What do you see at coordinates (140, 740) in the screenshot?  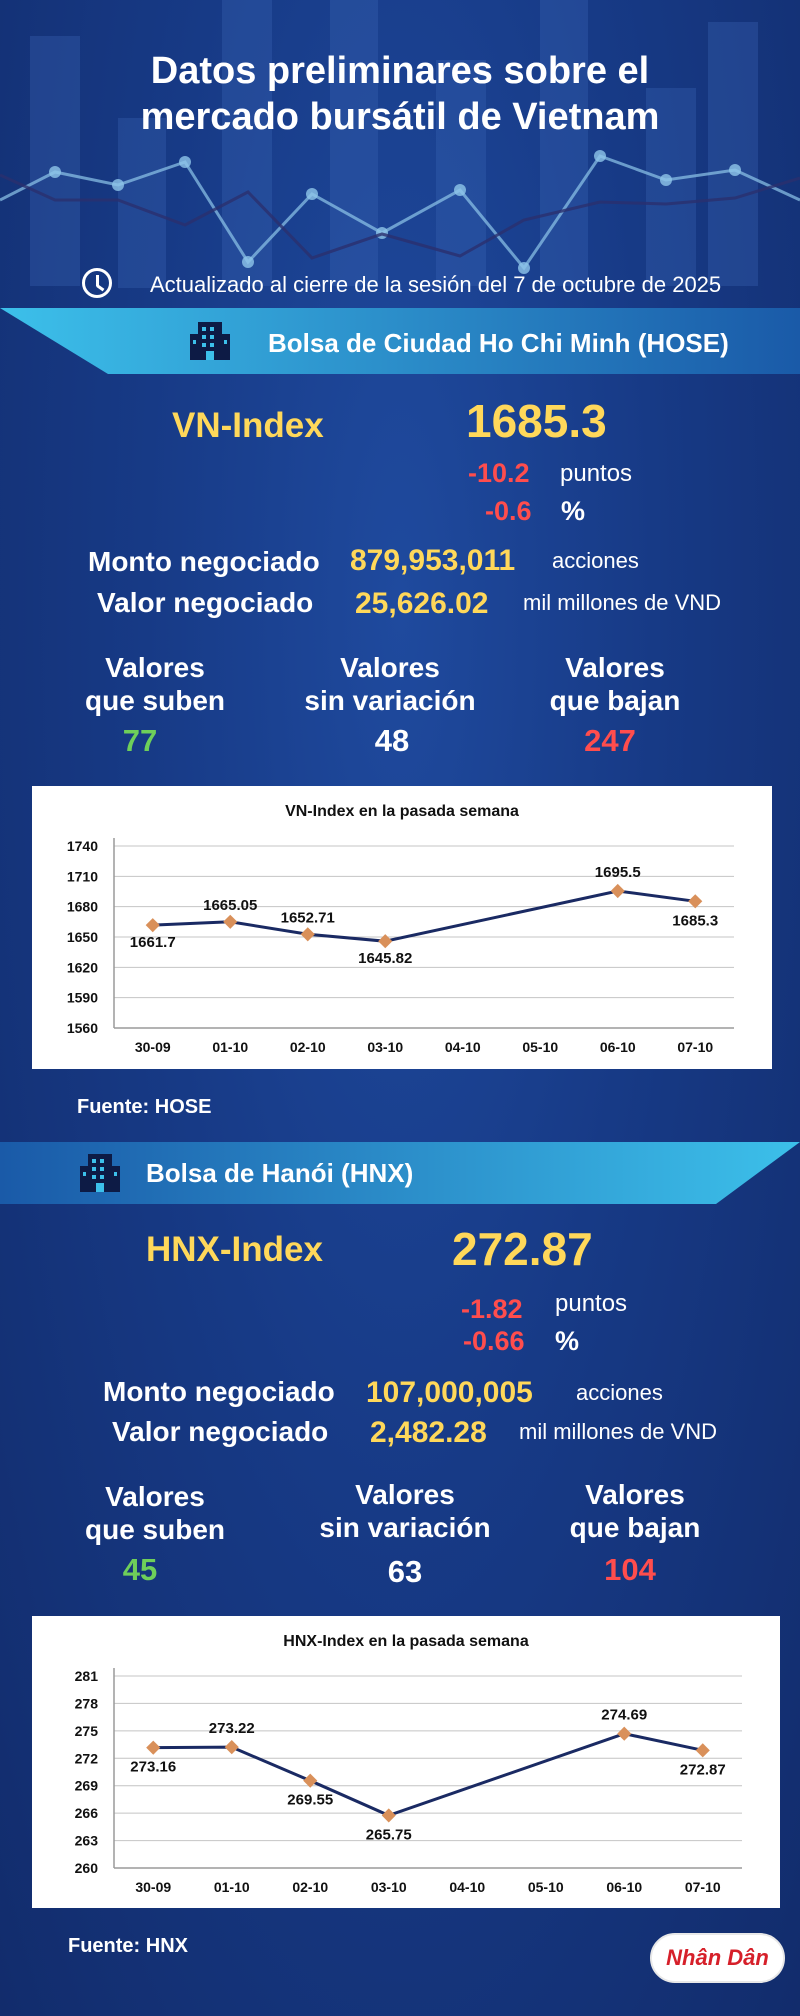 I see `hose-up-count: 77` at bounding box center [140, 740].